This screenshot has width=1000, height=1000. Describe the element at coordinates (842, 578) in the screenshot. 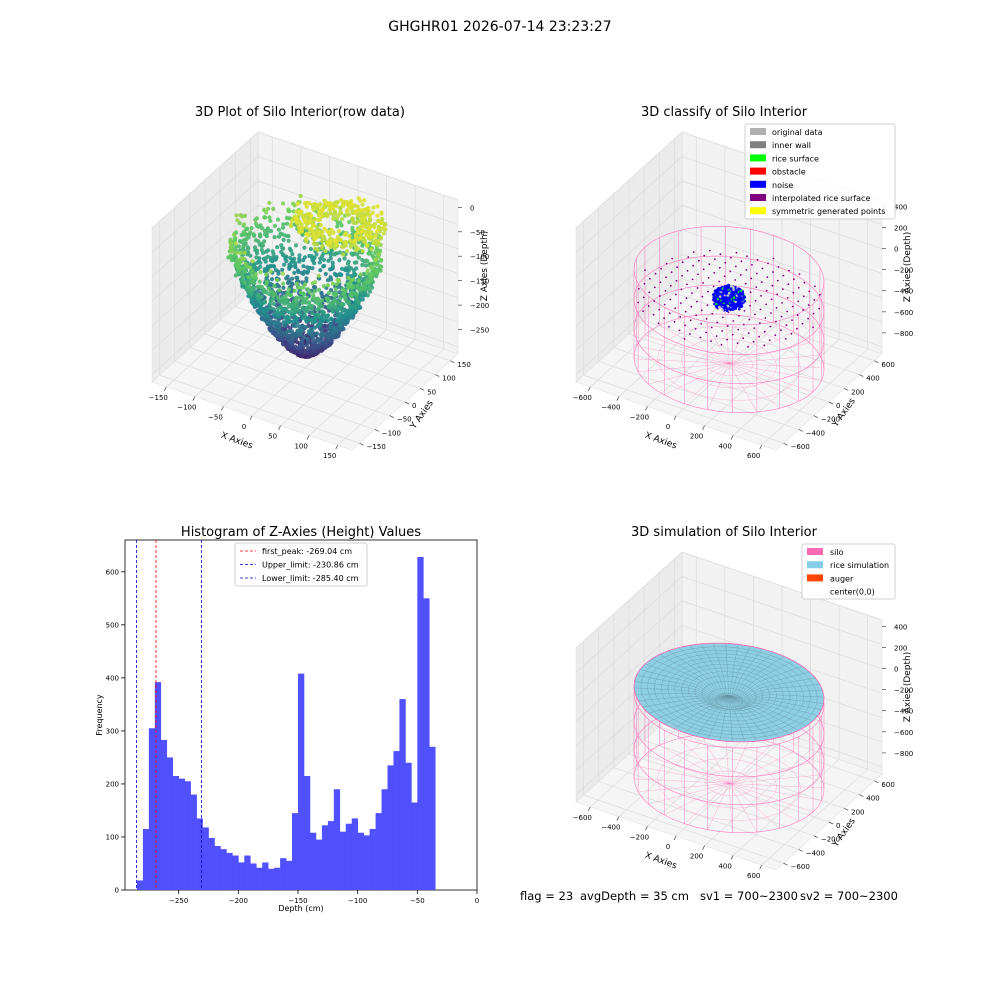

I see `sim-legend-label: auger` at that location.